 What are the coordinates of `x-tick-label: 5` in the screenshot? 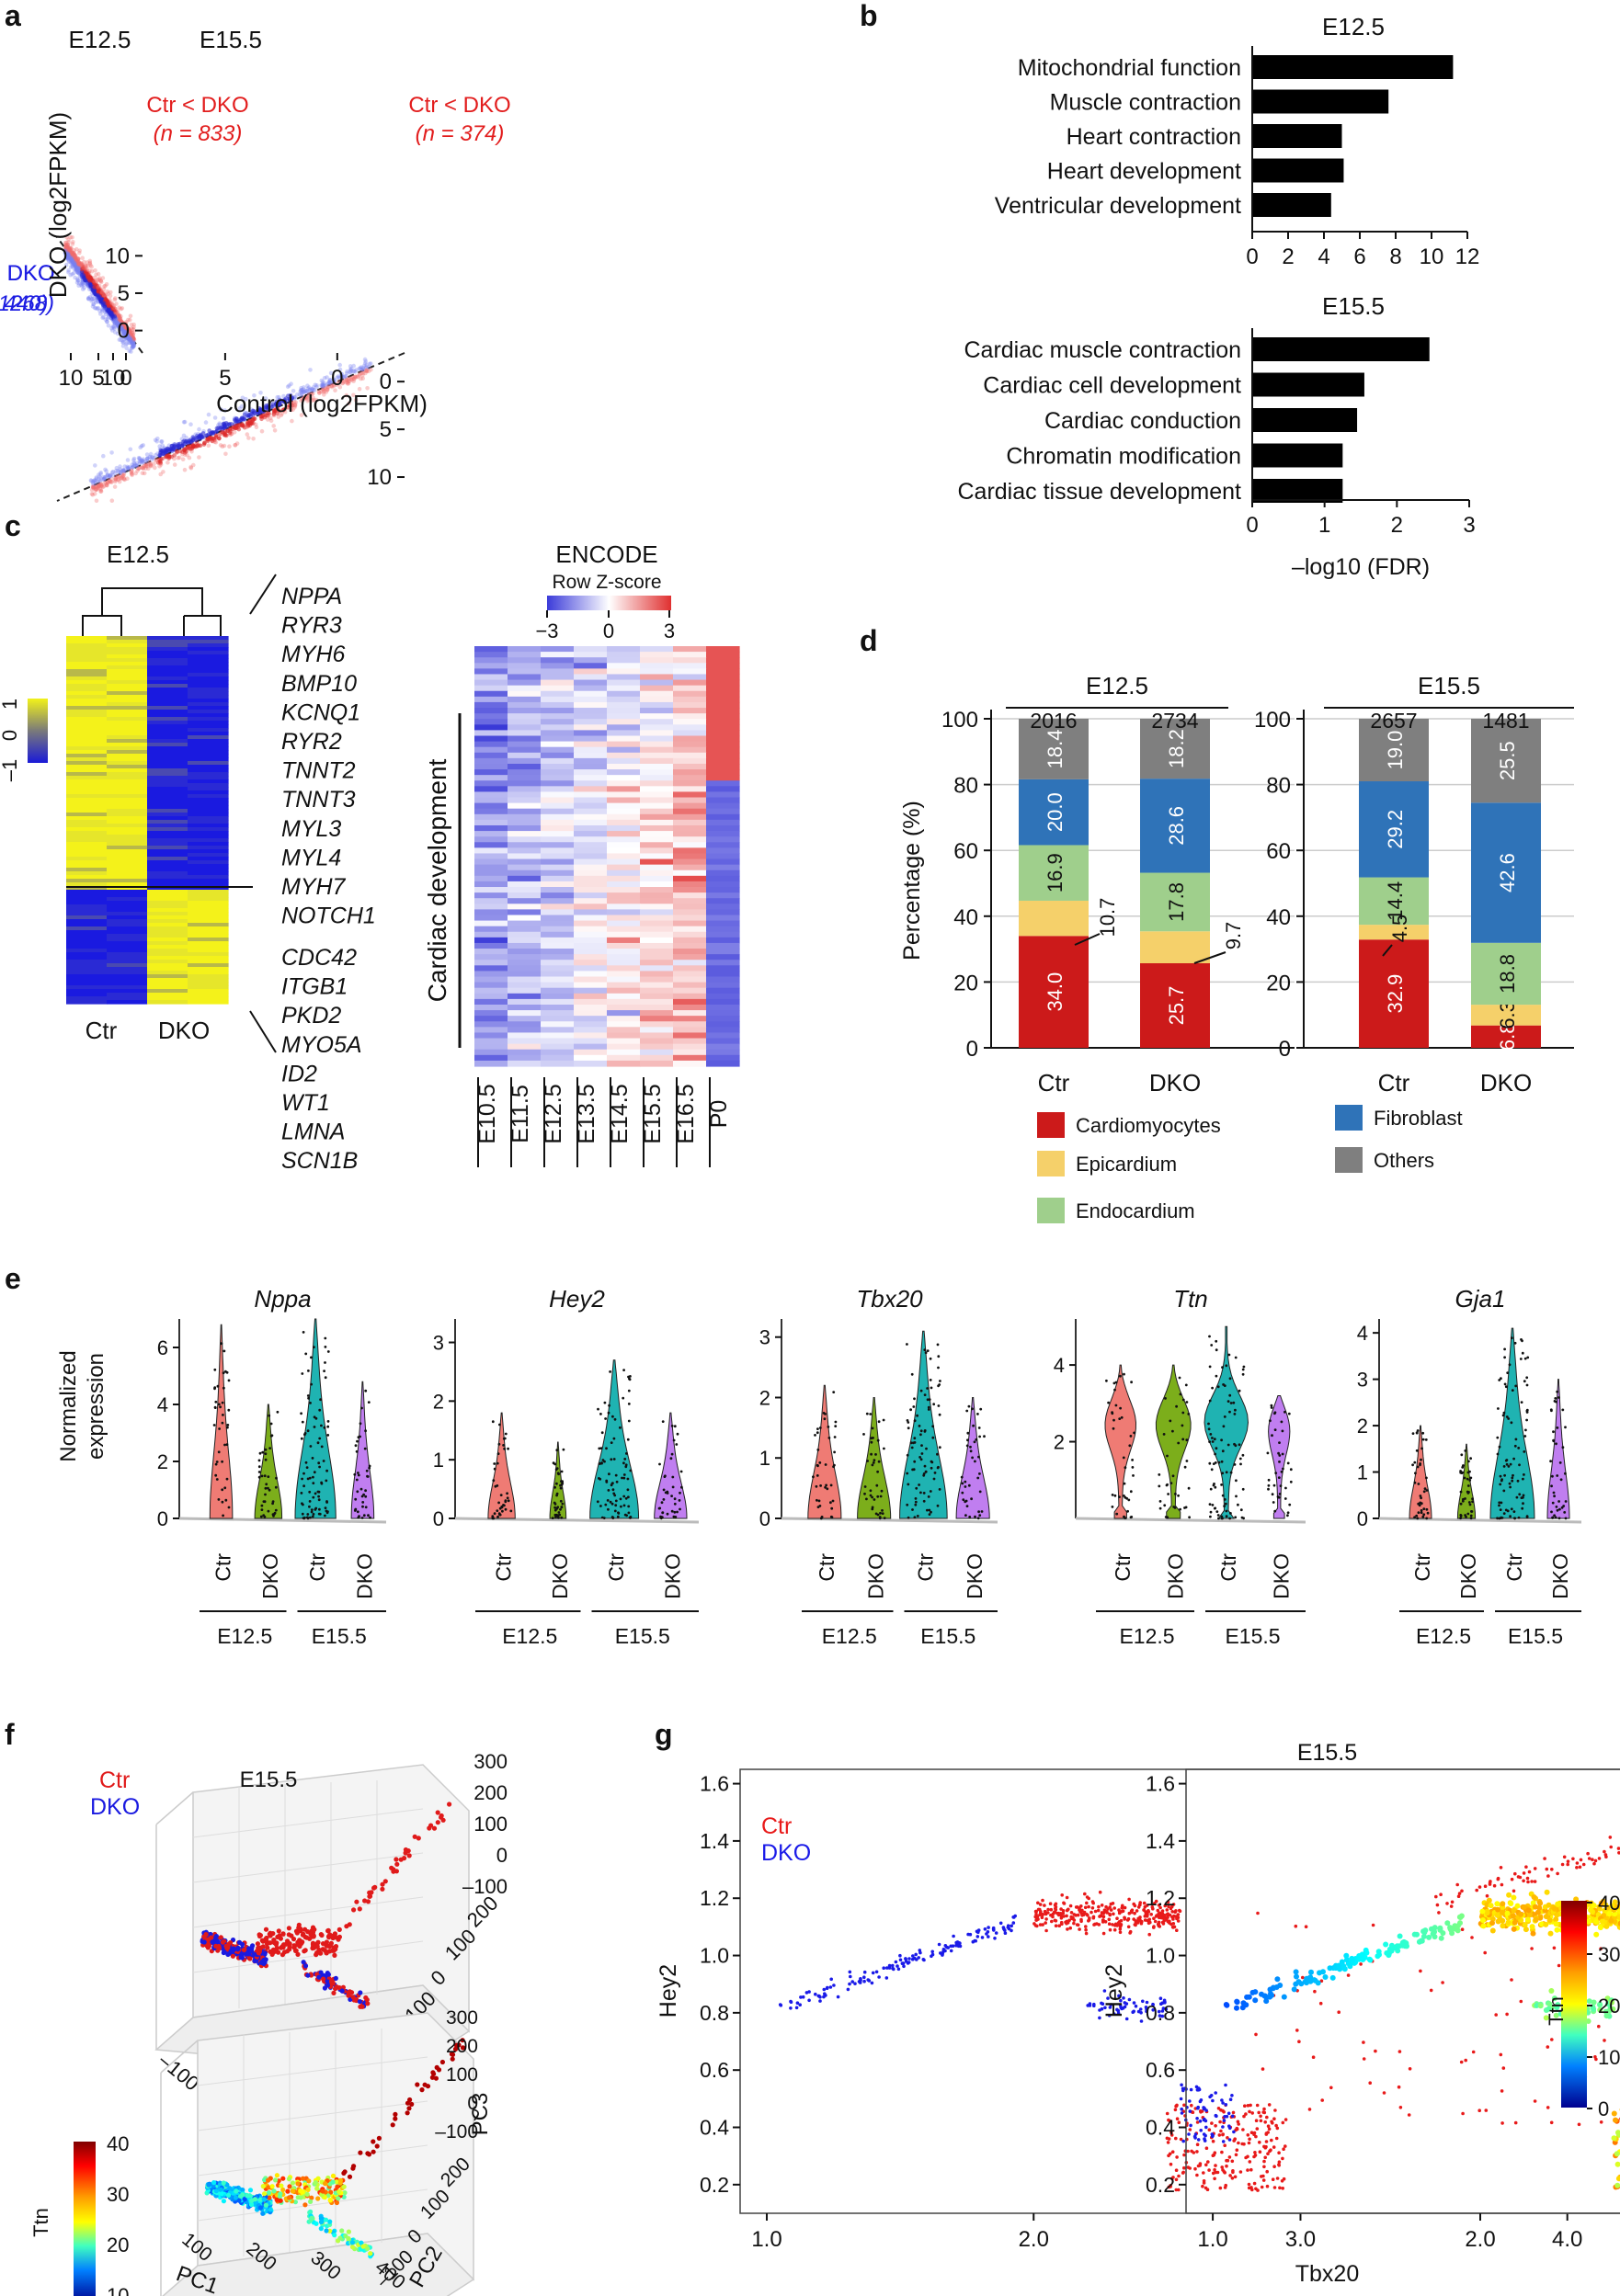 It's located at (225, 379).